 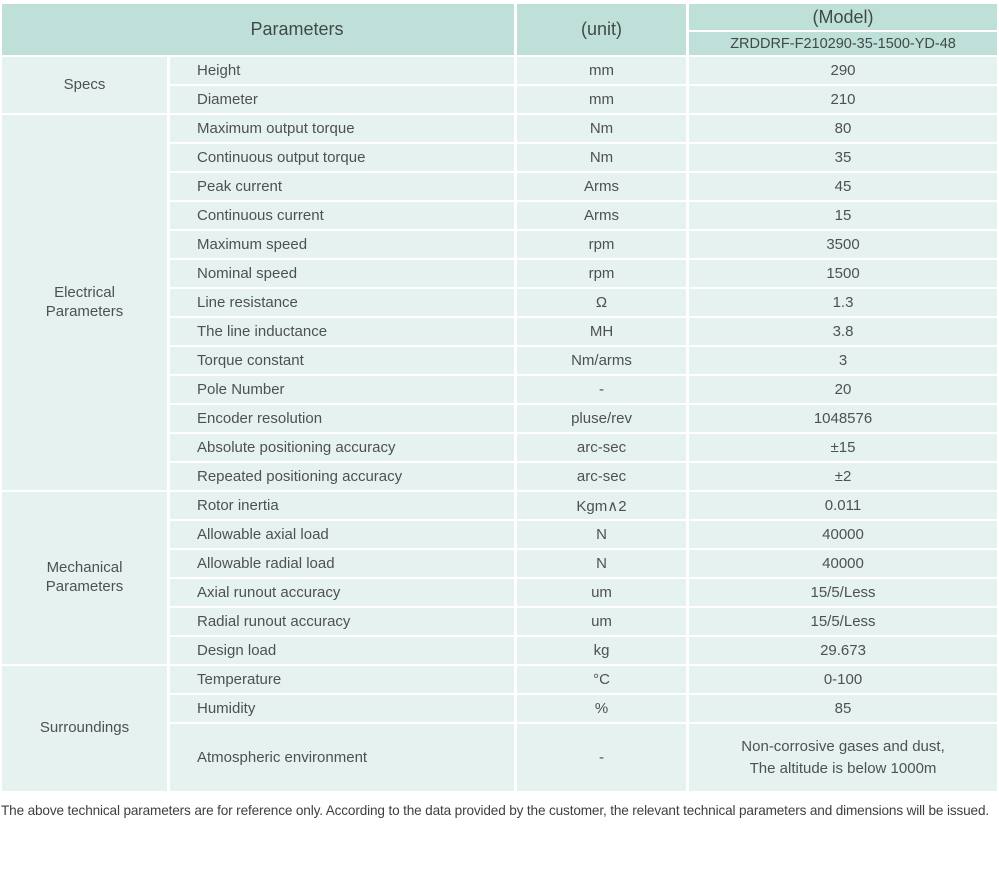 I want to click on param-cell: Rotor inertia, so click(x=341, y=506).